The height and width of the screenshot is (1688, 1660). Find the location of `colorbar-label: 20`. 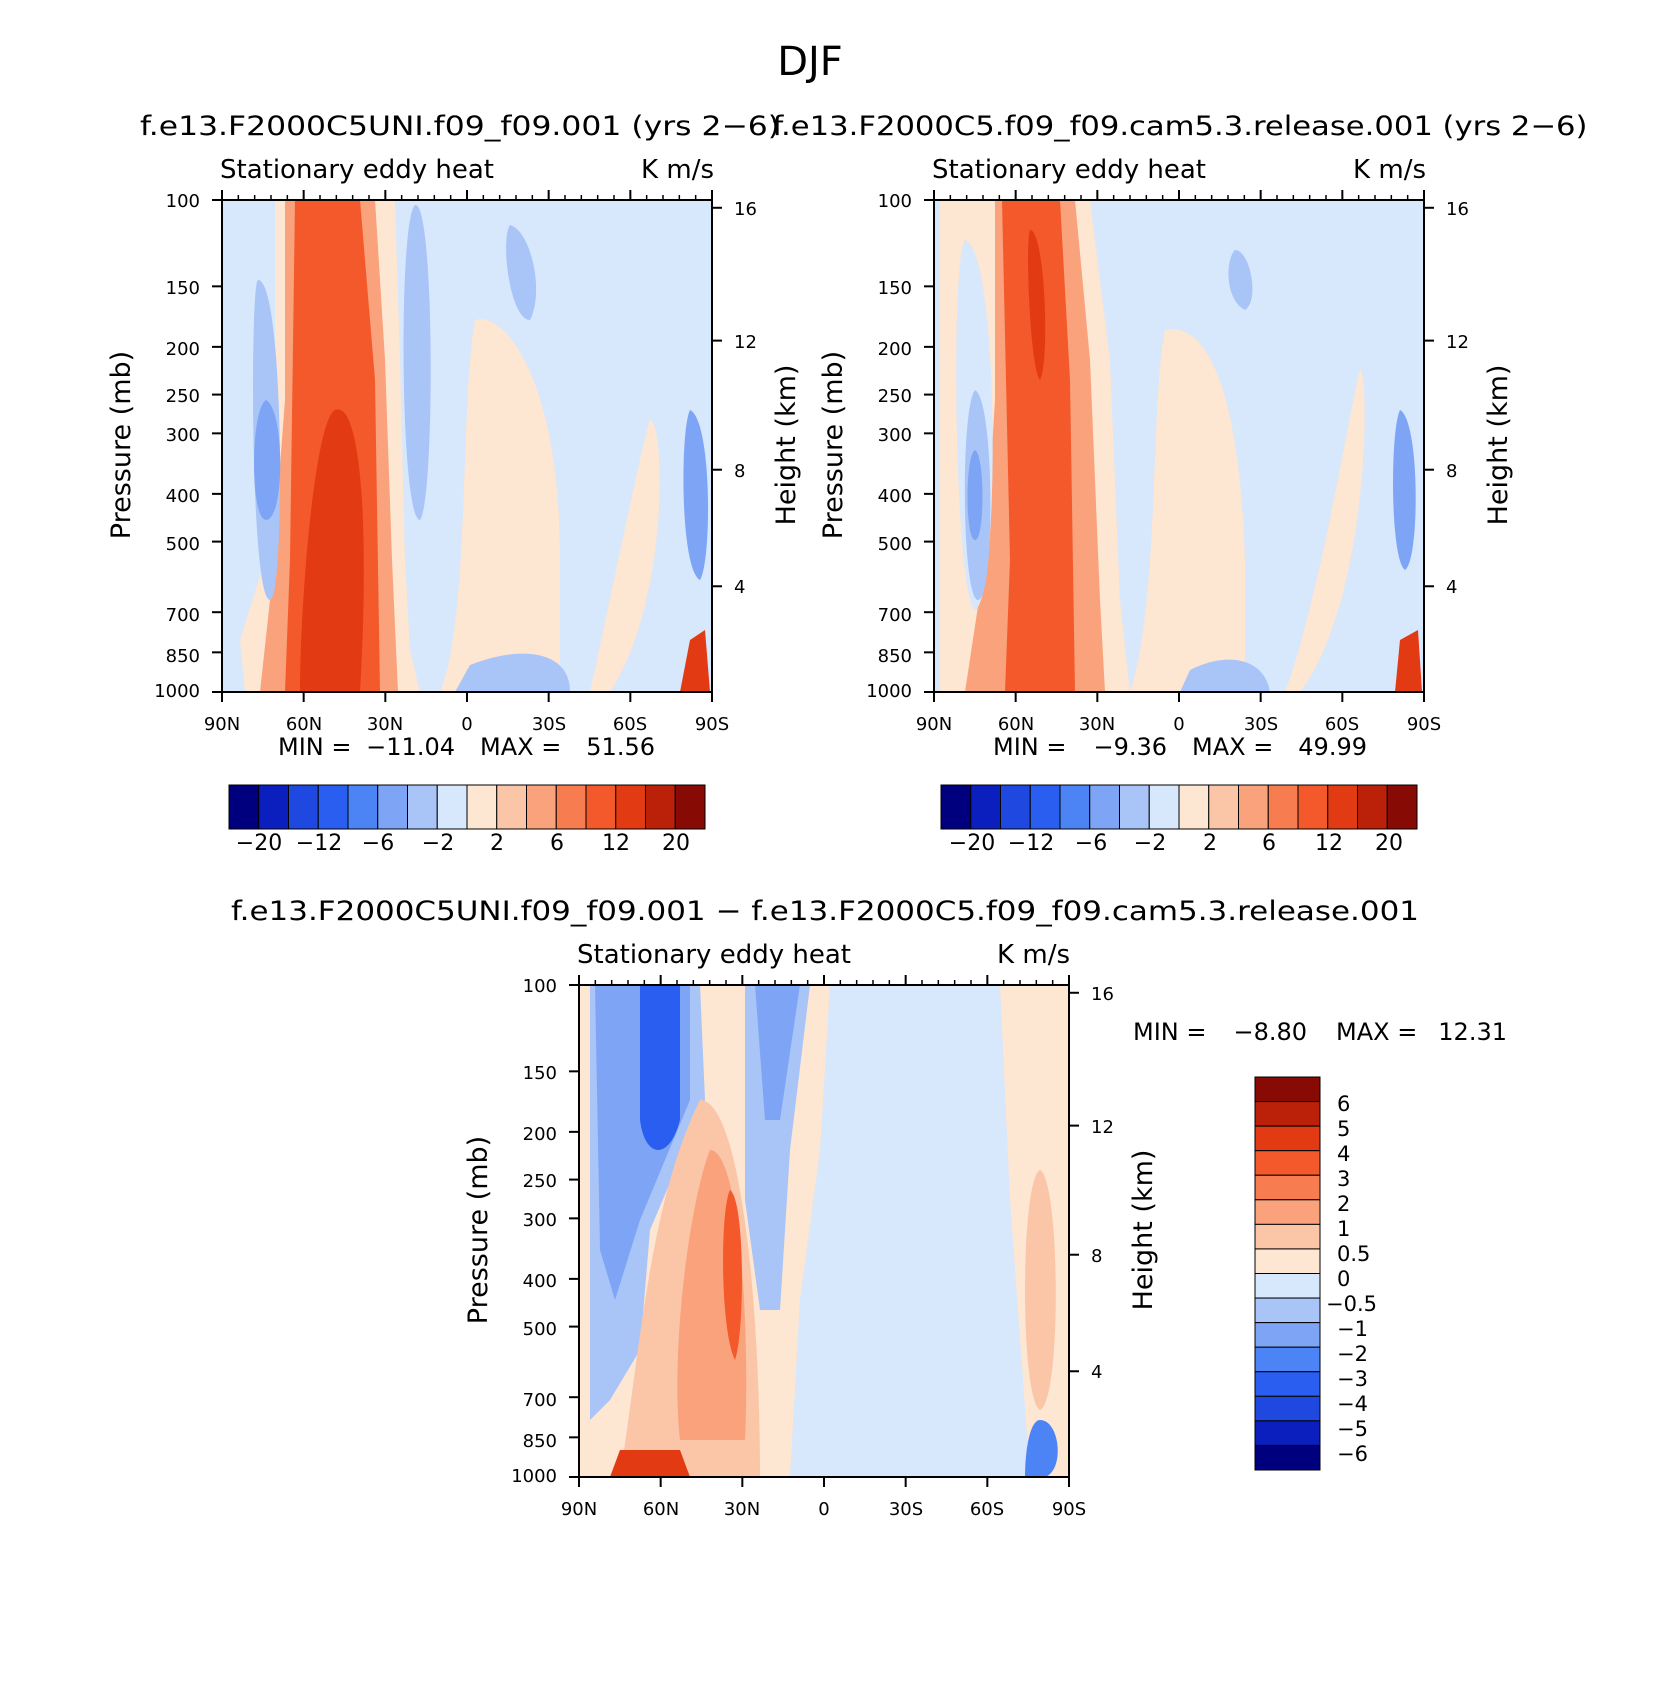

colorbar-label: 20 is located at coordinates (676, 843).